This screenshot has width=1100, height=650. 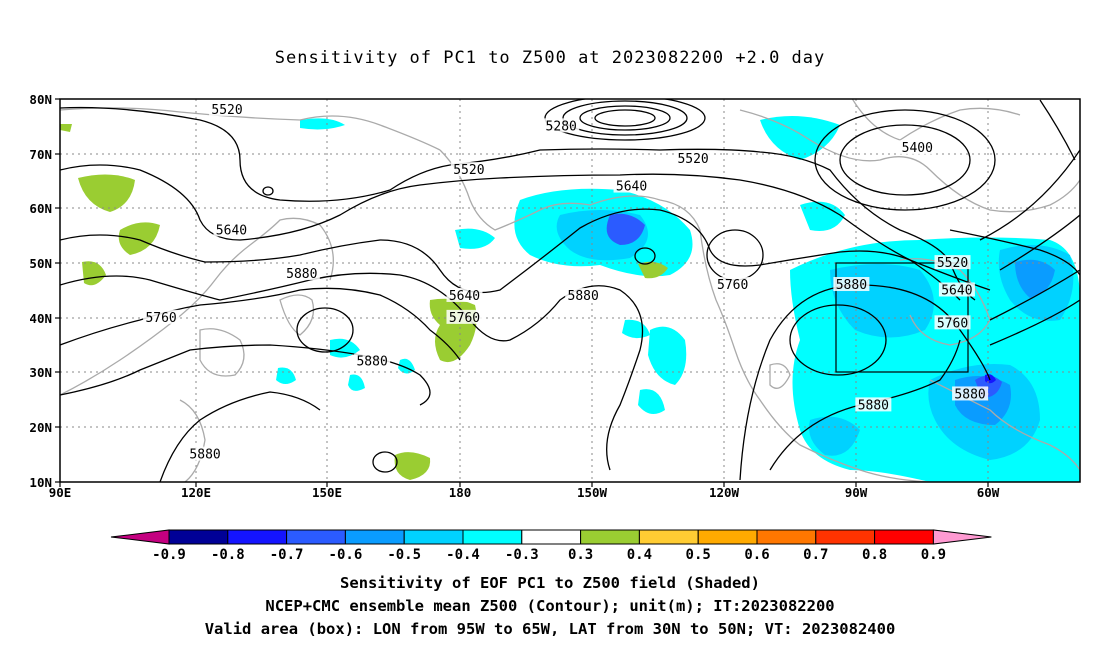 I want to click on colorbar-label: -0.7, so click(x=287, y=555).